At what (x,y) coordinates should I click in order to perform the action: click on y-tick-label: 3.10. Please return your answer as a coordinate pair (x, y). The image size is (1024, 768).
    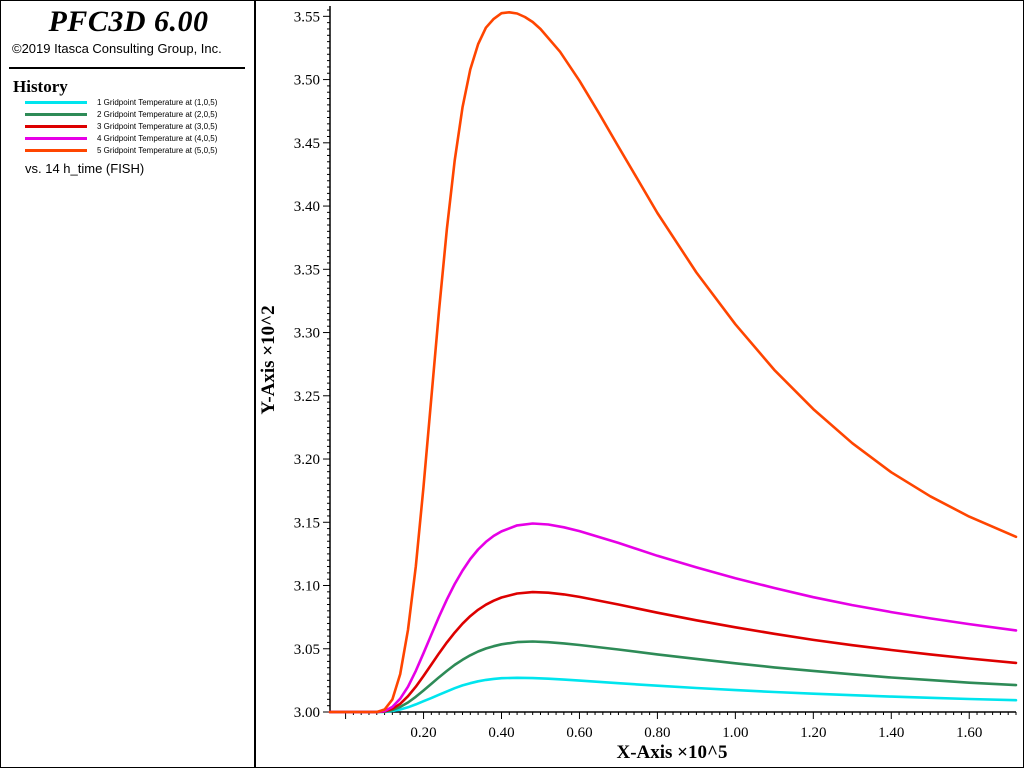
    Looking at the image, I should click on (307, 587).